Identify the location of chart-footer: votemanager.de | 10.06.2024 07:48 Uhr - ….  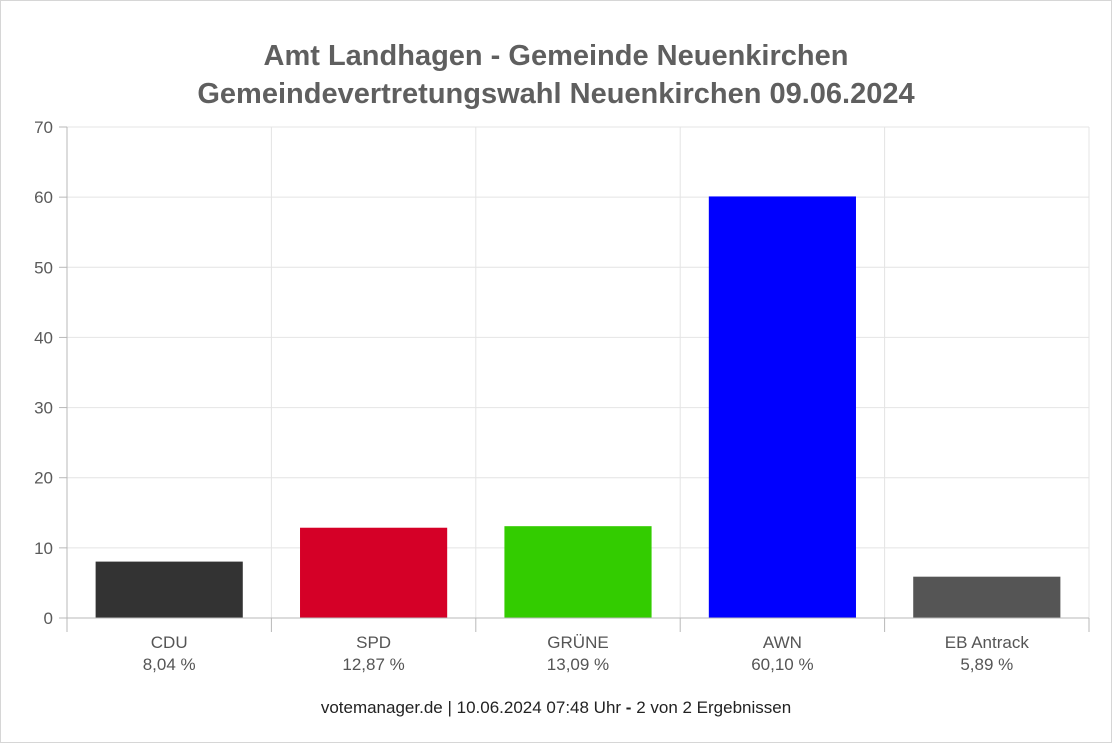
(556, 708).